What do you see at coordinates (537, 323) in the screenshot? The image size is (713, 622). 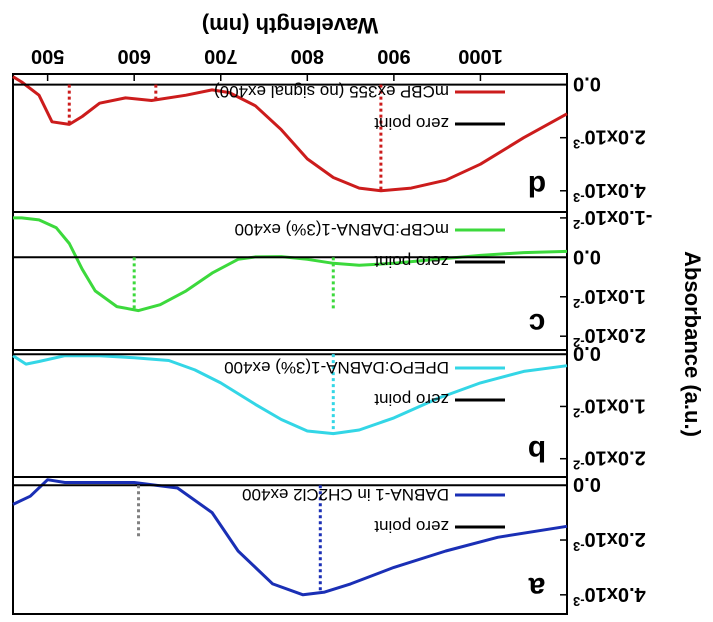 I see `panel-letter: c` at bounding box center [537, 323].